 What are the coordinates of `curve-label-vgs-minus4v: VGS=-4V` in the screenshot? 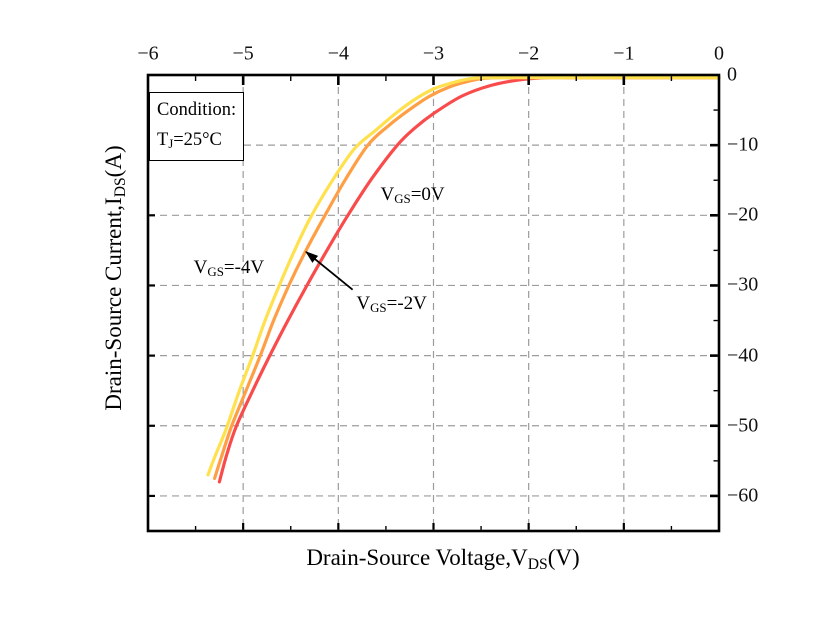 It's located at (229, 268).